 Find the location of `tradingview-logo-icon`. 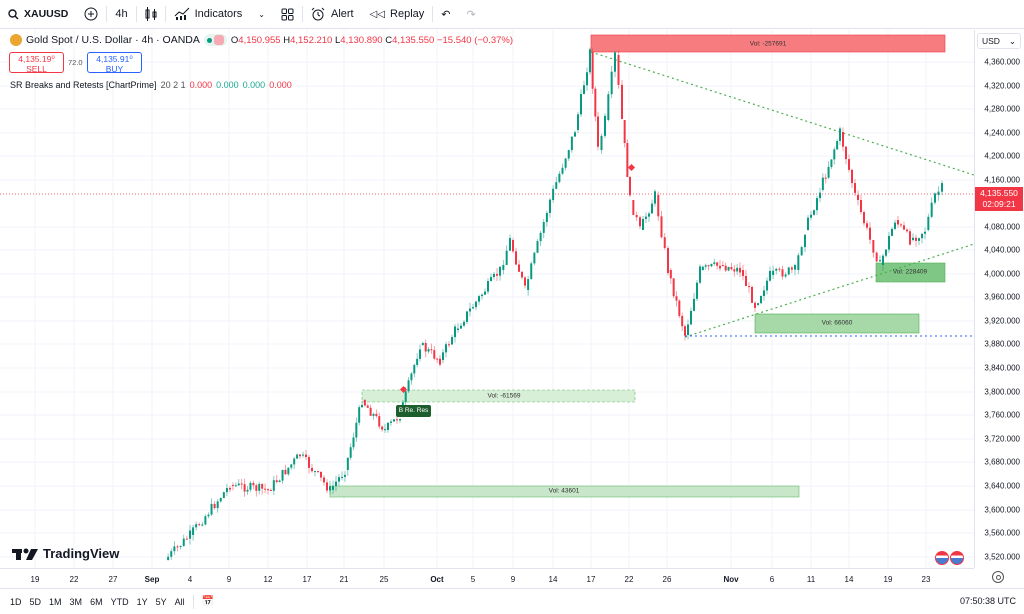

tradingview-logo-icon is located at coordinates (25, 554).